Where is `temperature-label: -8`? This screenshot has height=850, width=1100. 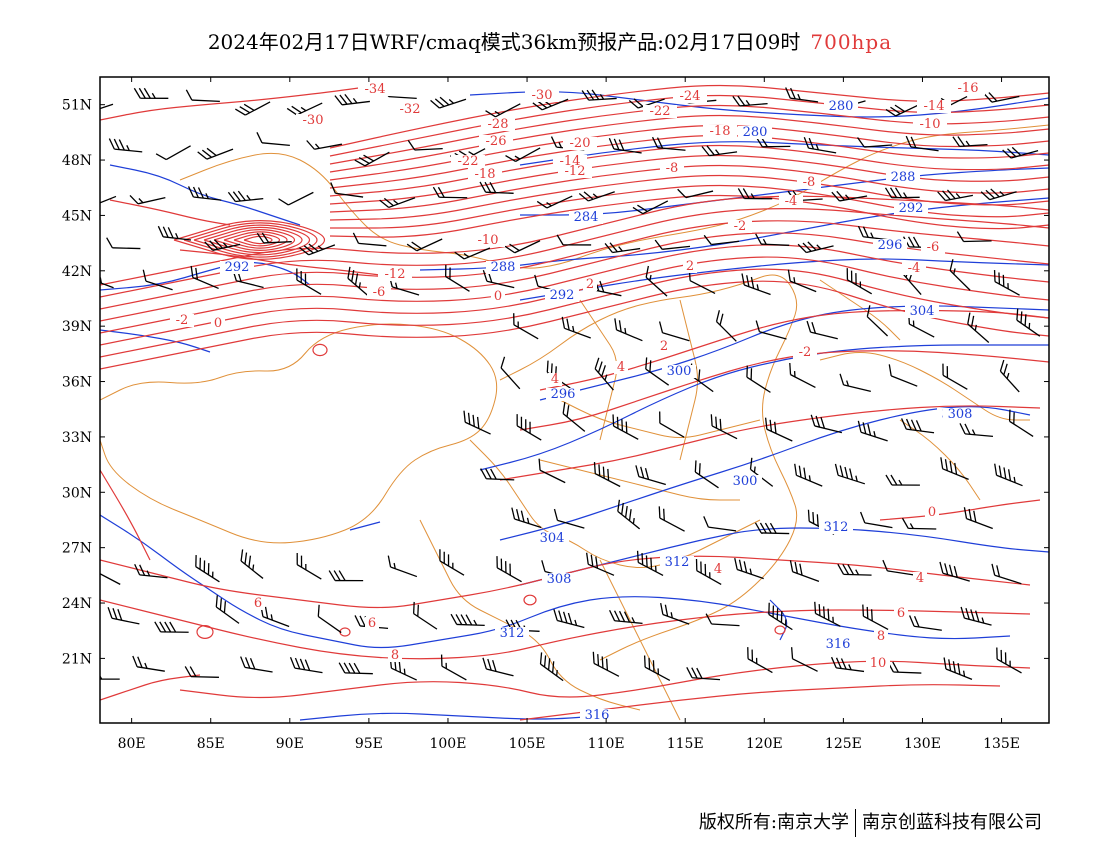 temperature-label: -8 is located at coordinates (809, 182).